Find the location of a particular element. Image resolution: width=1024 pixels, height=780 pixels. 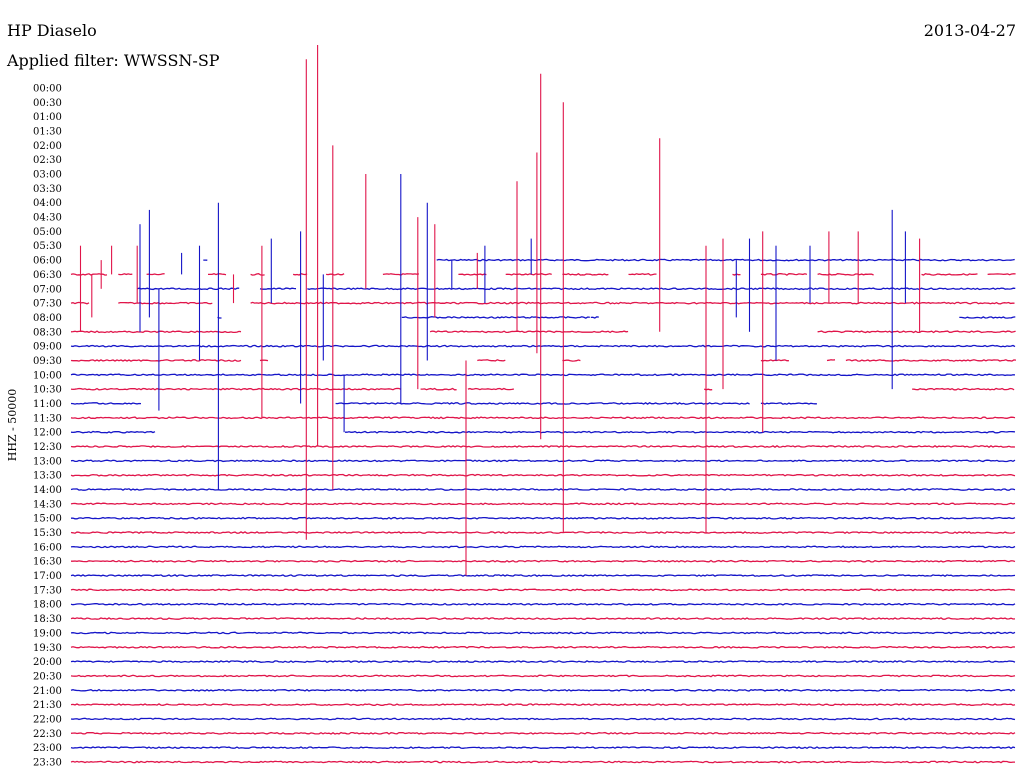

tick-label: 03:00 is located at coordinates (47, 175).